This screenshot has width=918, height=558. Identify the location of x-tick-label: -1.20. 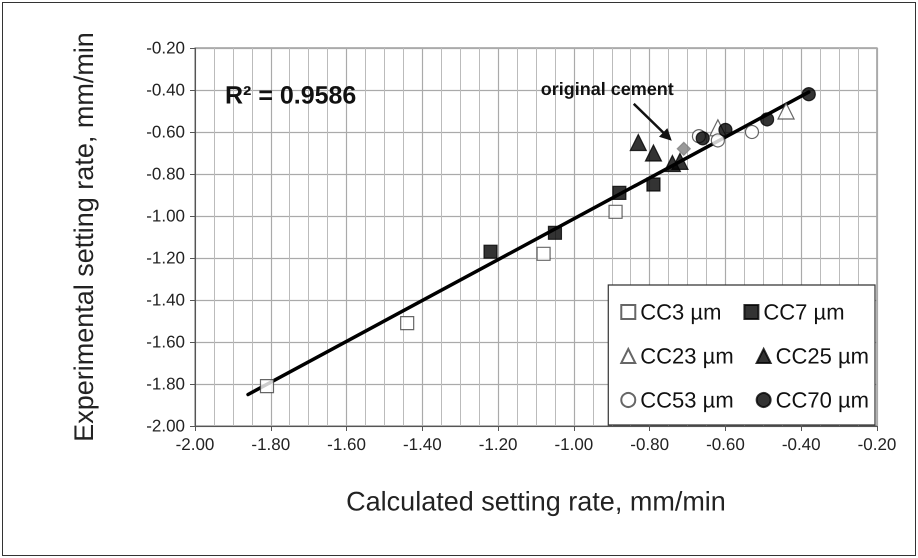
(498, 444).